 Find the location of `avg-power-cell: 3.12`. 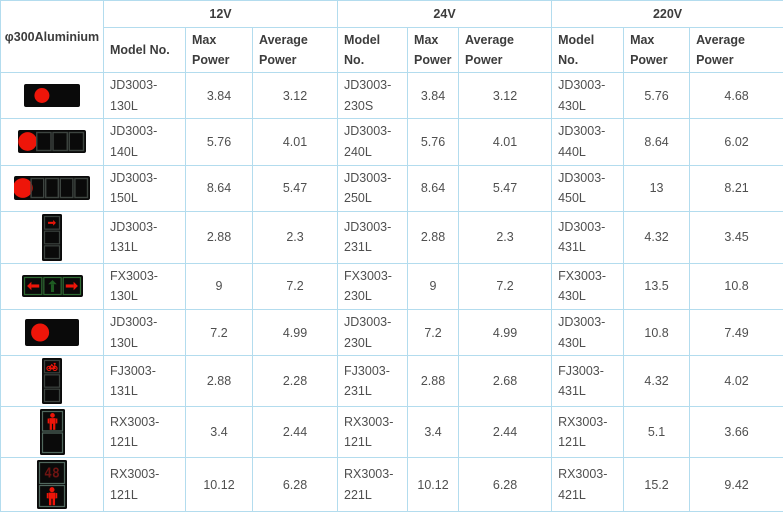

avg-power-cell: 3.12 is located at coordinates (295, 96).